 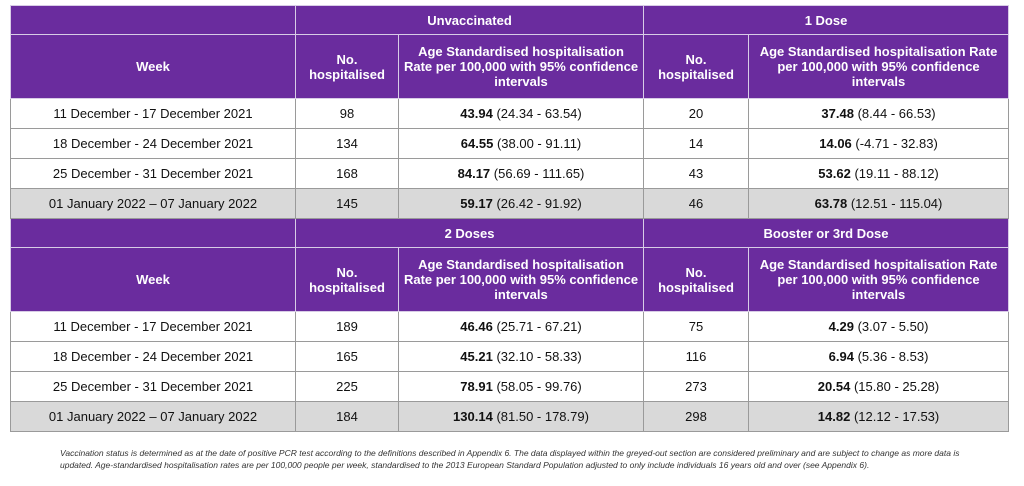 What do you see at coordinates (347, 173) in the screenshot?
I see `count-cell: 168` at bounding box center [347, 173].